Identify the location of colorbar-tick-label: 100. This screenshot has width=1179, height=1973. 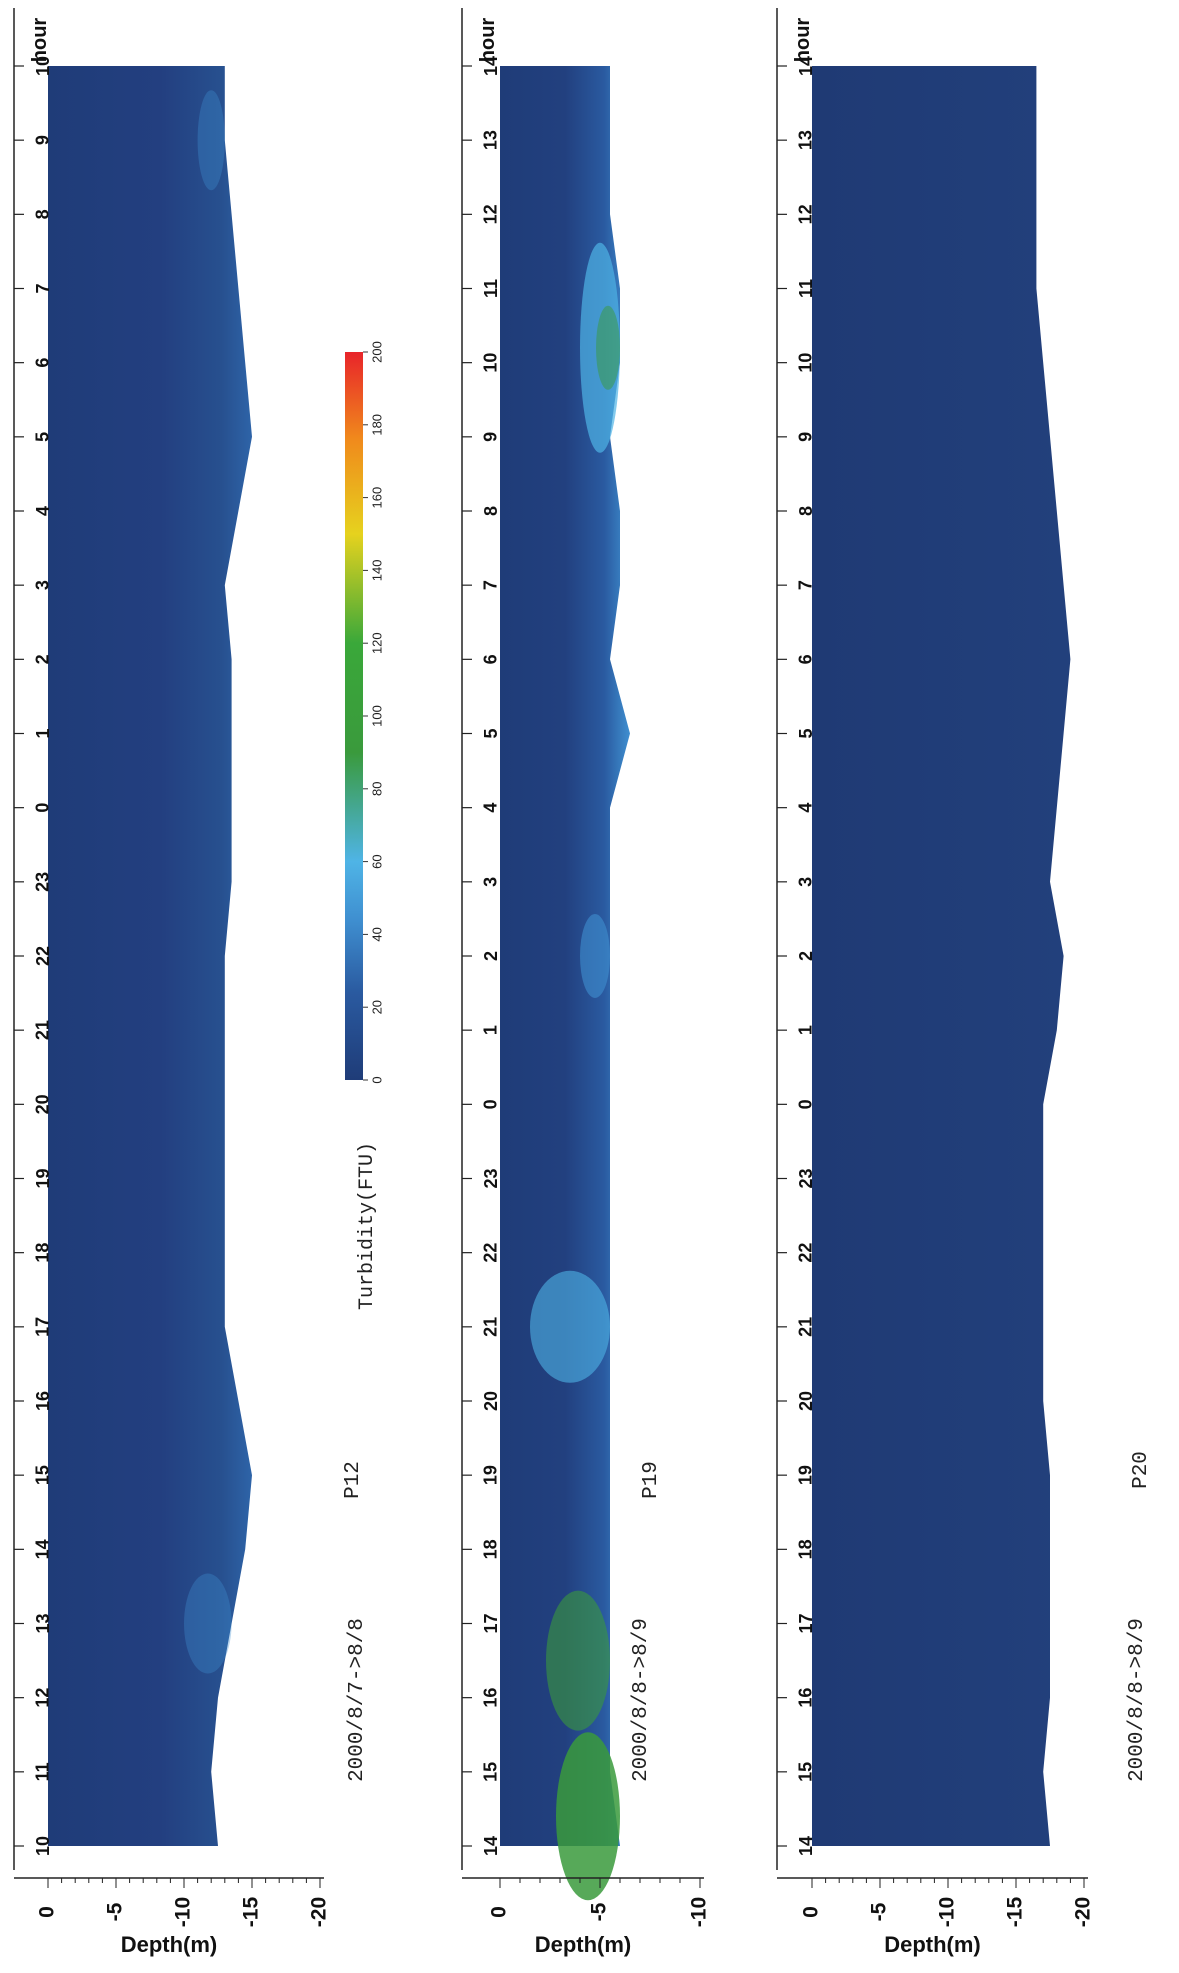
(376, 716).